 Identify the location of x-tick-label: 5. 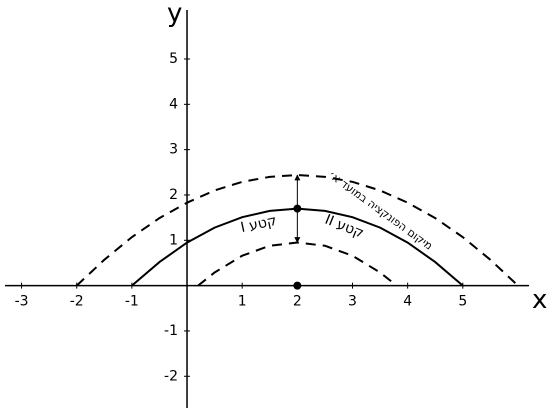
(462, 302).